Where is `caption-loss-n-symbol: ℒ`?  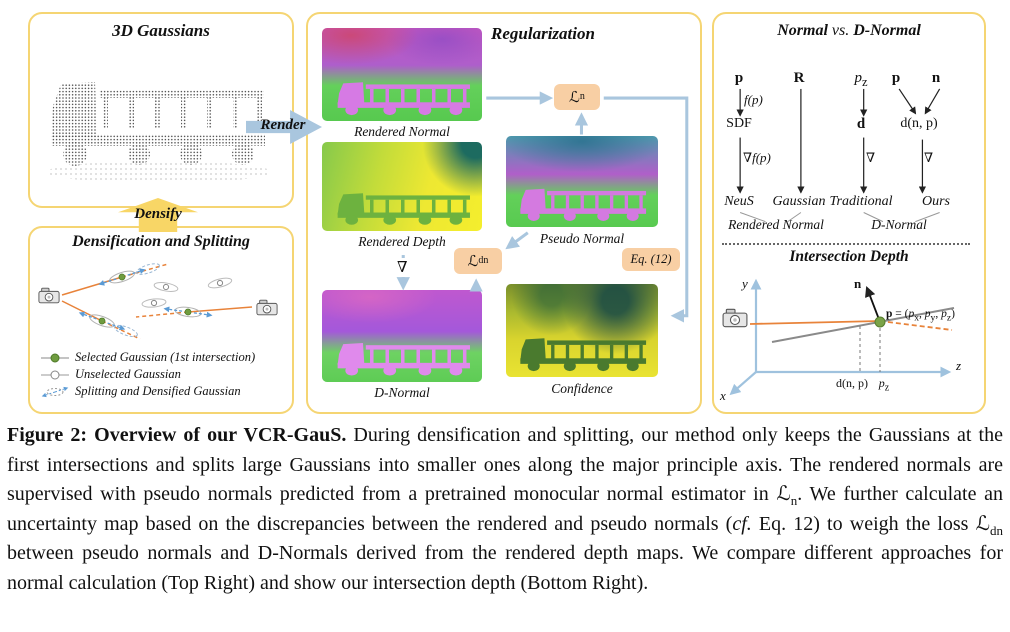
caption-loss-n-symbol: ℒ is located at coordinates (783, 494).